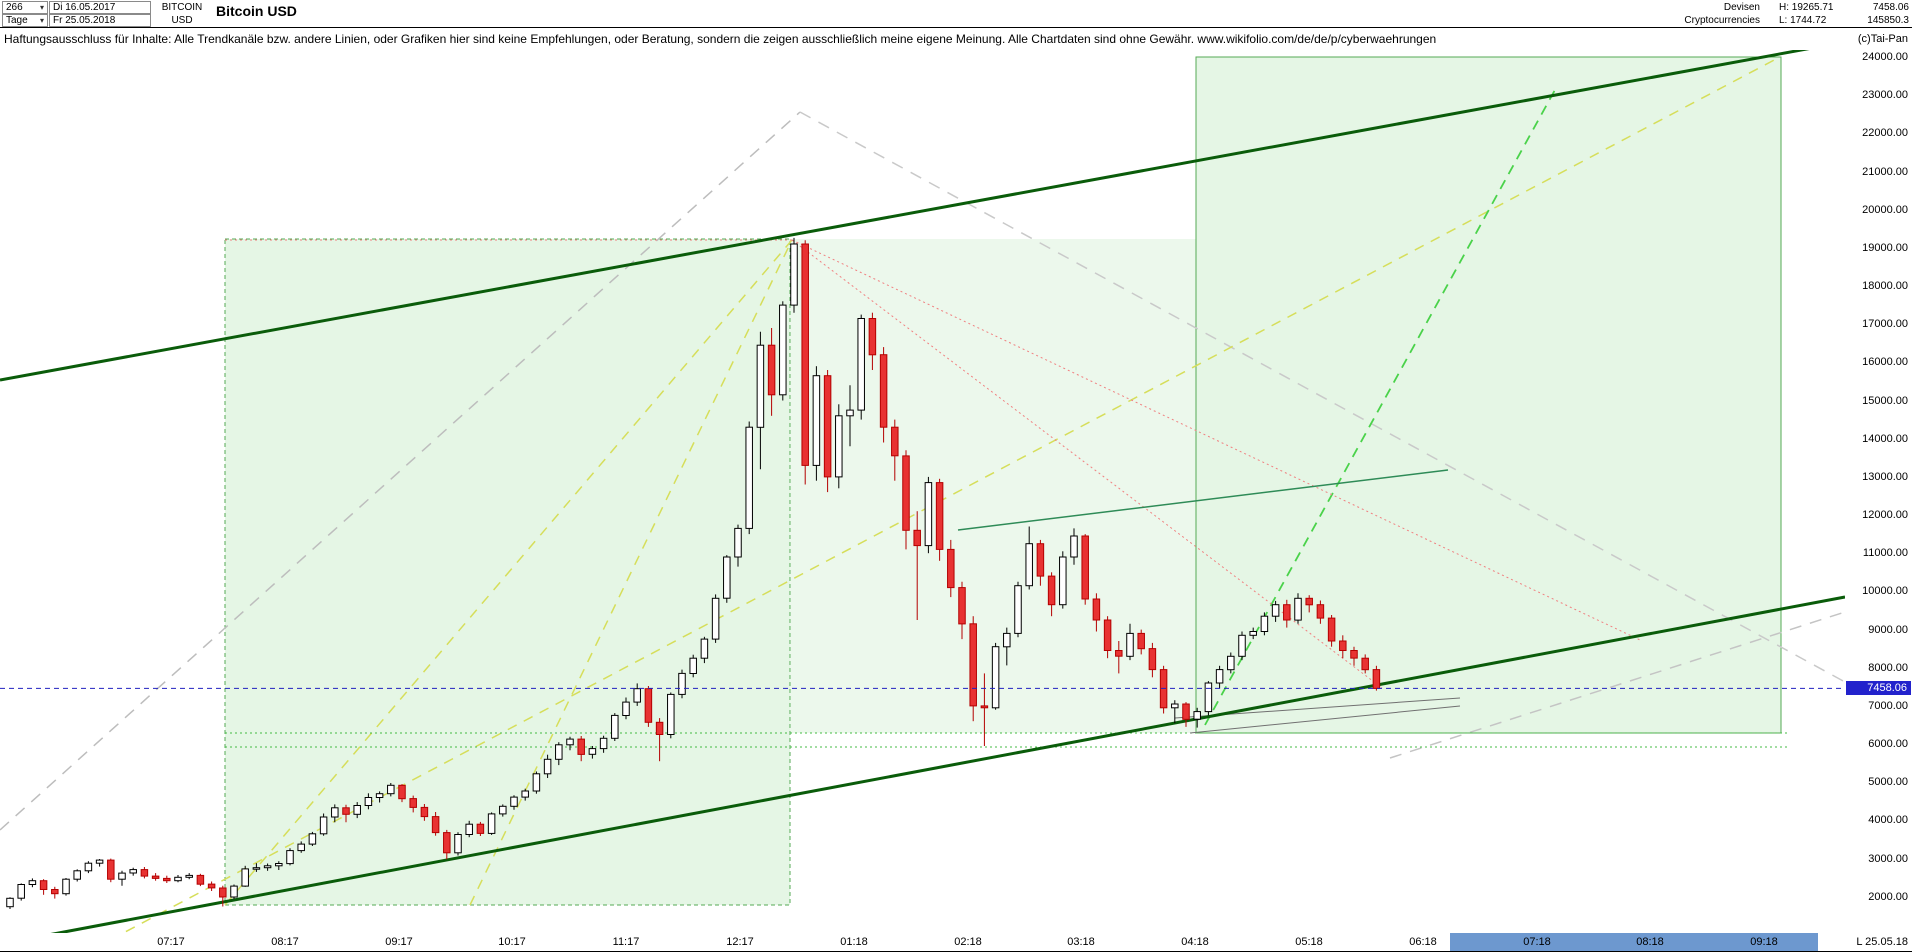 This screenshot has height=952, width=1912. I want to click on category-block: Devisen Cryptocurrencies, so click(1722, 14).